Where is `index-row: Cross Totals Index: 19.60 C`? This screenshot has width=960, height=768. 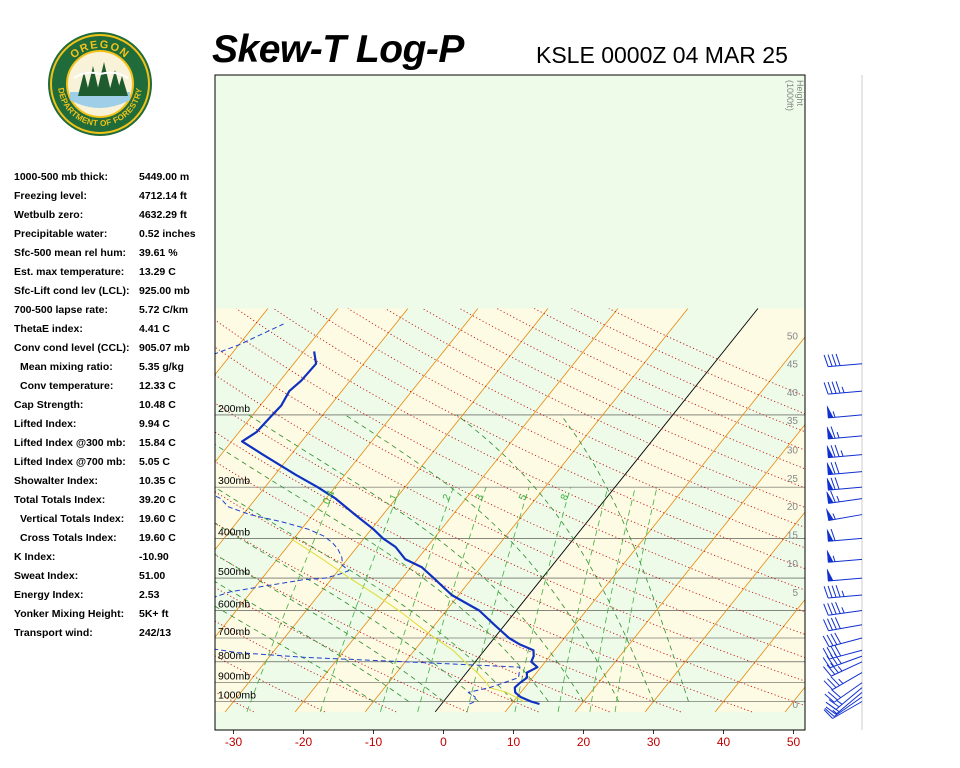 index-row: Cross Totals Index: 19.60 C is located at coordinates (114, 538).